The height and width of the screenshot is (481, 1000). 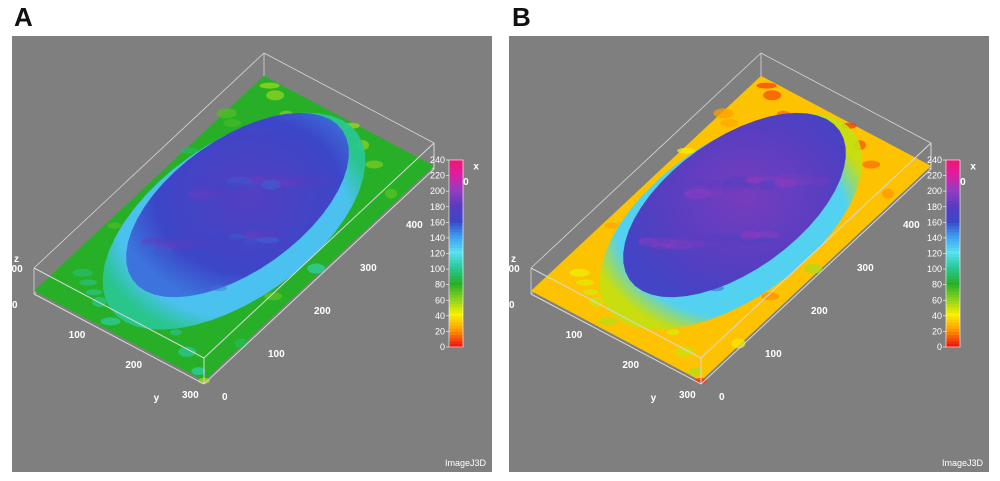 What do you see at coordinates (521, 17) in the screenshot?
I see `panel-label-b: B` at bounding box center [521, 17].